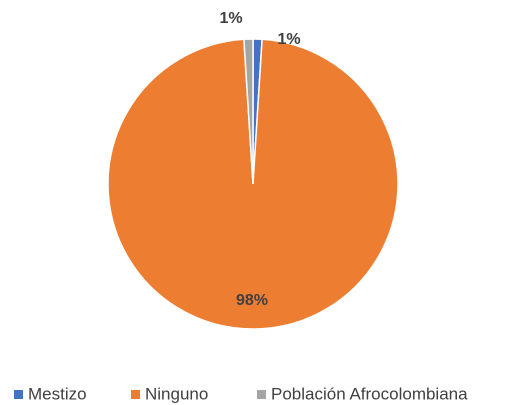  What do you see at coordinates (248, 111) in the screenshot?
I see `pie-slice` at bounding box center [248, 111].